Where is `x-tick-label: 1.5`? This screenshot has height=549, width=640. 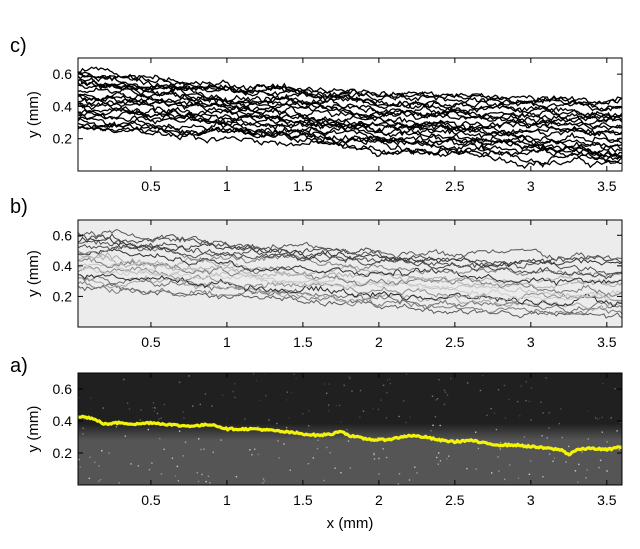
x-tick-label: 1.5 is located at coordinates (303, 342).